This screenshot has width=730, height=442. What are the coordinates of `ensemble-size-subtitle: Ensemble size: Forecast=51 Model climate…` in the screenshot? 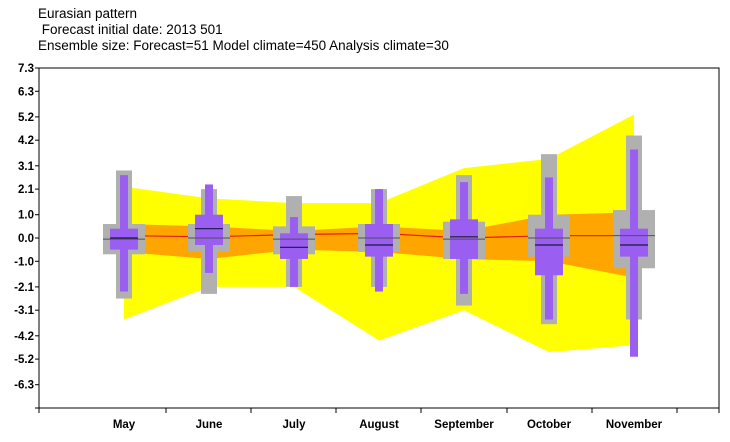 It's located at (243, 45).